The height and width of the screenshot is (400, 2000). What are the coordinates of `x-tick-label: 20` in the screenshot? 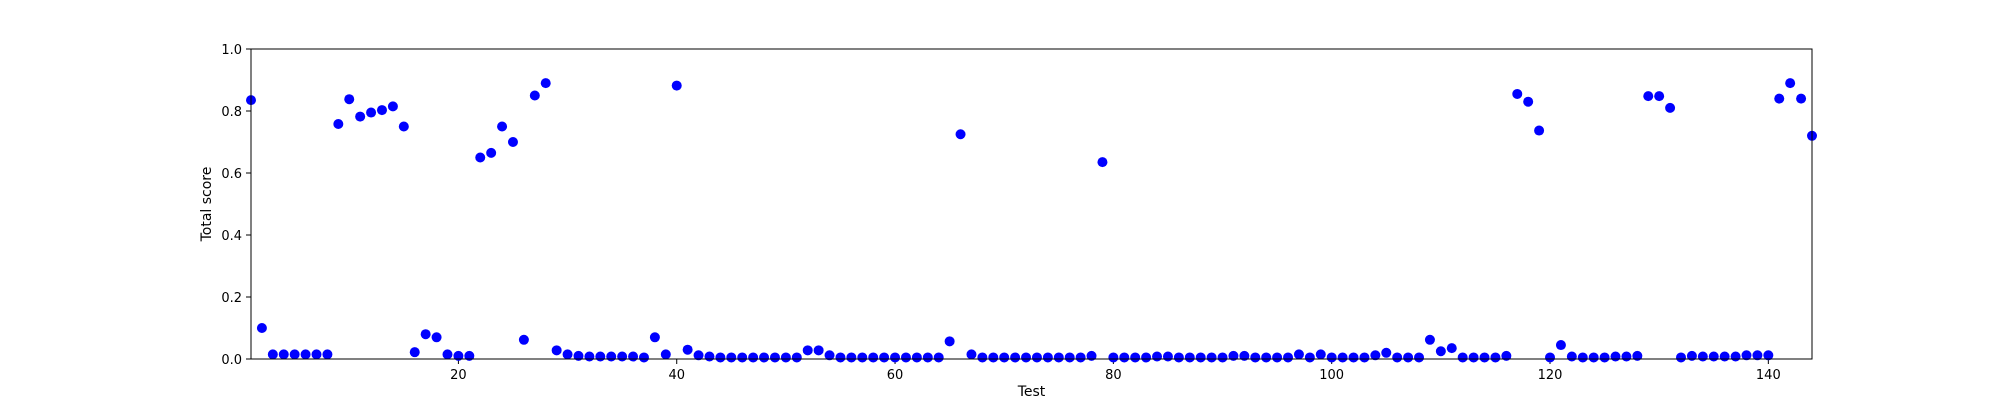 It's located at (458, 375).